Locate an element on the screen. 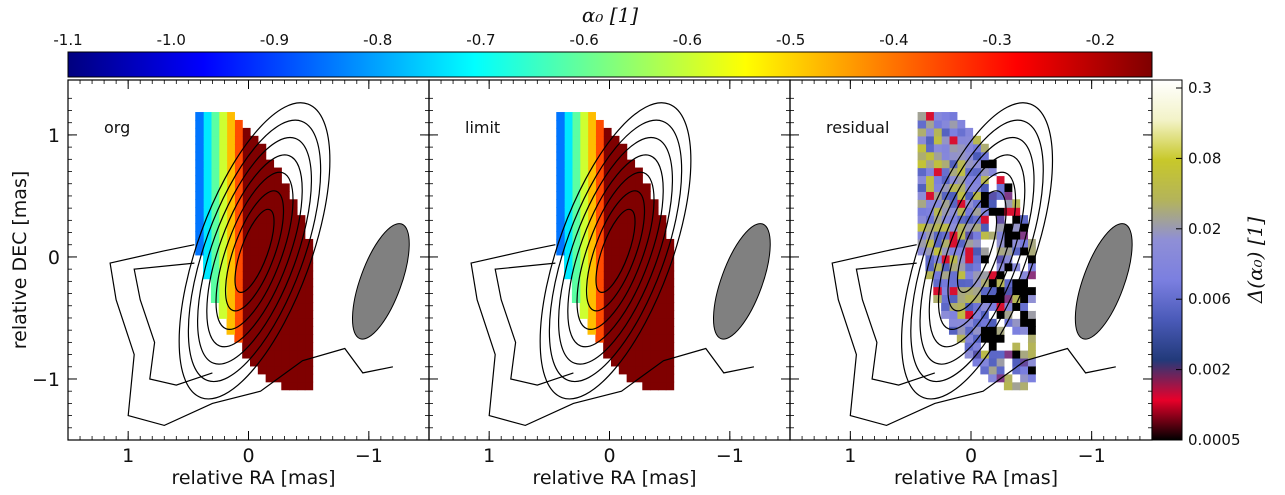 The width and height of the screenshot is (1285, 495). right-colorbar: 0.3 0.08 0.02 0.006 0.002 0.0005 Δ(α₀) [1] is located at coordinates (1209, 264).